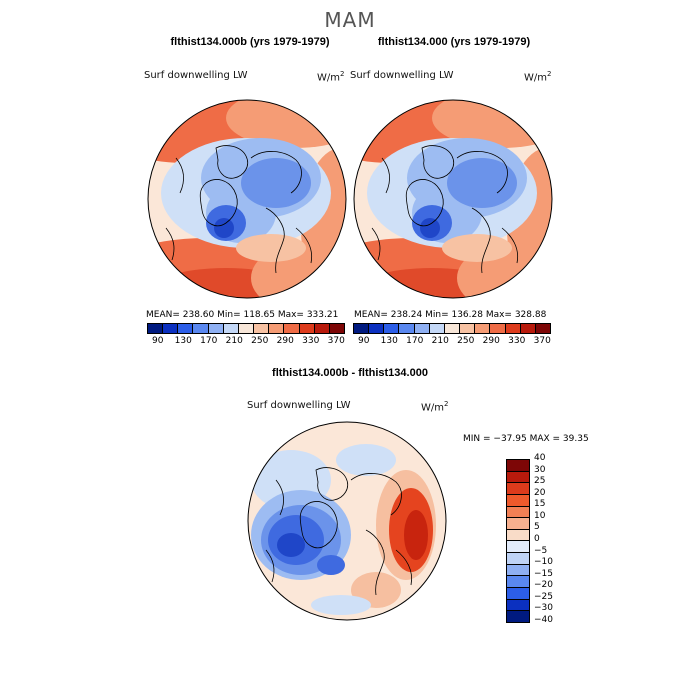 The image size is (700, 700). I want to click on colorbar-tick-label: 40, so click(540, 458).